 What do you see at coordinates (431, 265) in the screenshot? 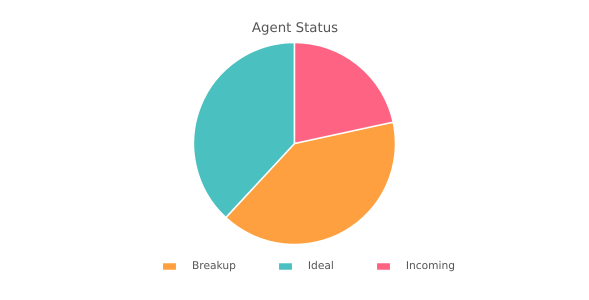
I see `legend-label: Incoming` at bounding box center [431, 265].